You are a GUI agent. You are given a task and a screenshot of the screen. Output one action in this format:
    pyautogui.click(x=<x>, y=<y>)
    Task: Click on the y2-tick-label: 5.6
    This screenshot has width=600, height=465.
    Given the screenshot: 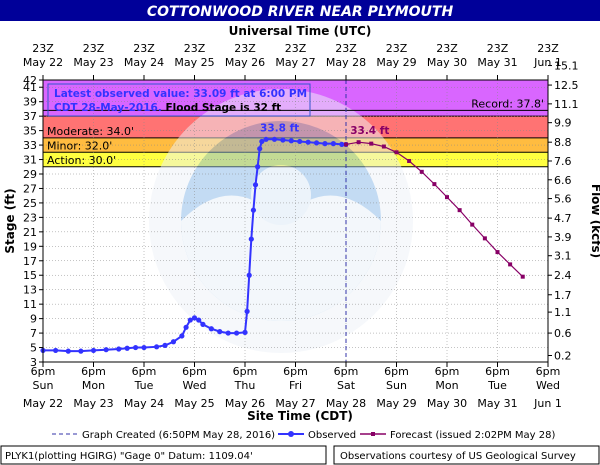 What is the action you would take?
    pyautogui.click(x=563, y=199)
    